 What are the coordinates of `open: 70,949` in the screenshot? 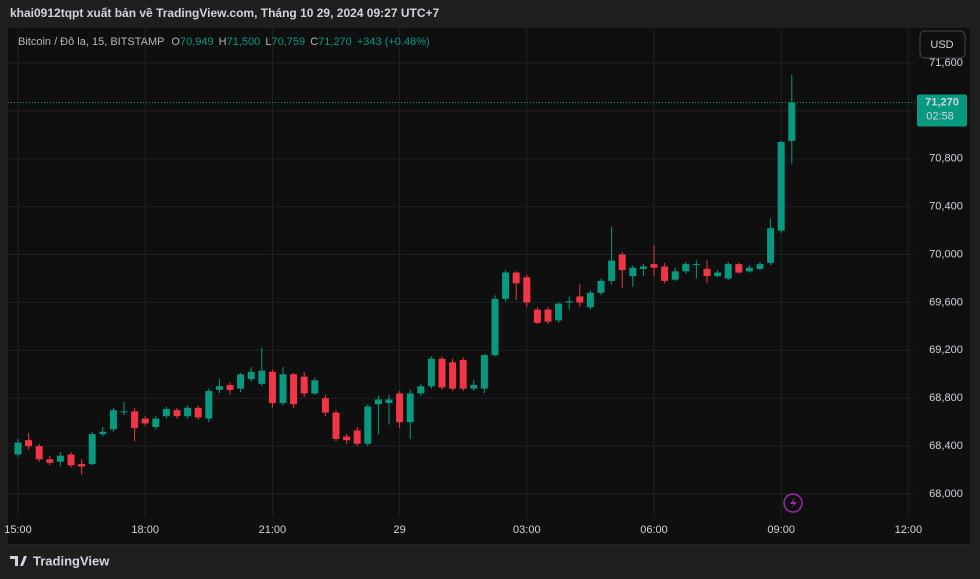 It's located at (197, 42).